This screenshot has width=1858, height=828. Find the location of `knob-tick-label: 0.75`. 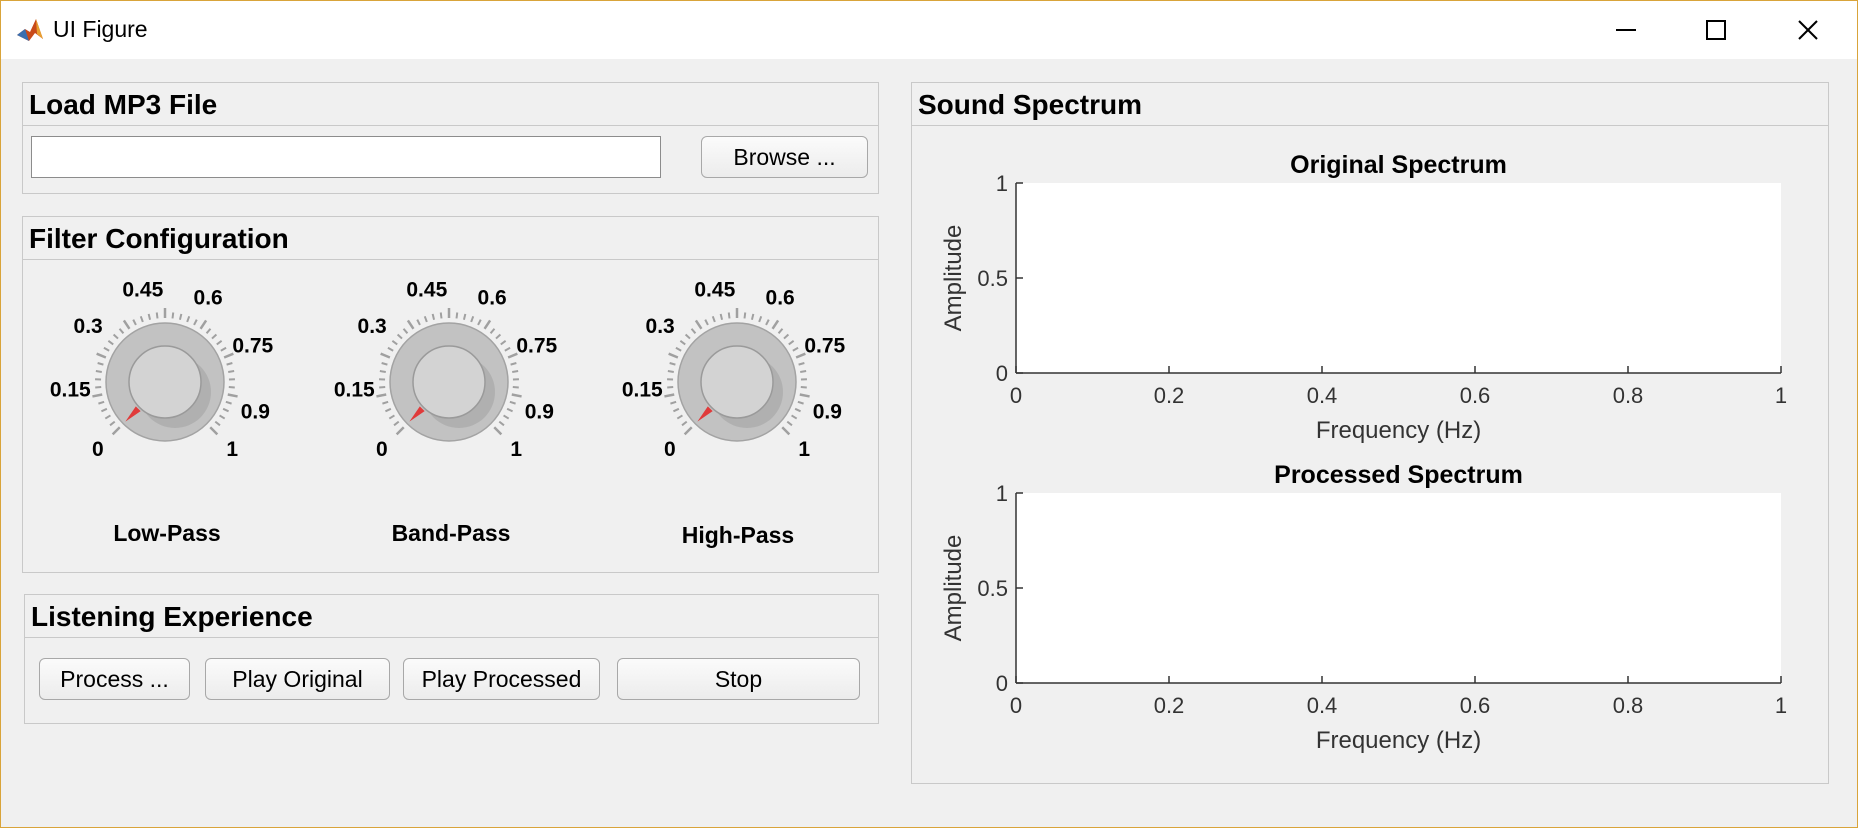

knob-tick-label: 0.75 is located at coordinates (252, 346).